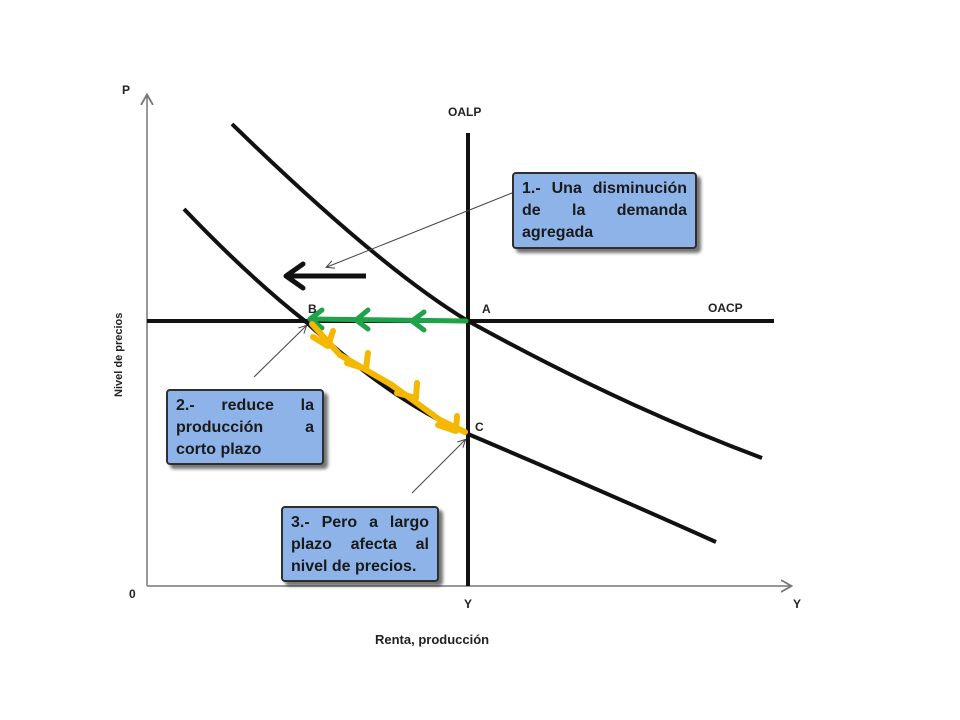 This screenshot has width=960, height=720. What do you see at coordinates (126, 90) in the screenshot?
I see `y-axis-letter: P` at bounding box center [126, 90].